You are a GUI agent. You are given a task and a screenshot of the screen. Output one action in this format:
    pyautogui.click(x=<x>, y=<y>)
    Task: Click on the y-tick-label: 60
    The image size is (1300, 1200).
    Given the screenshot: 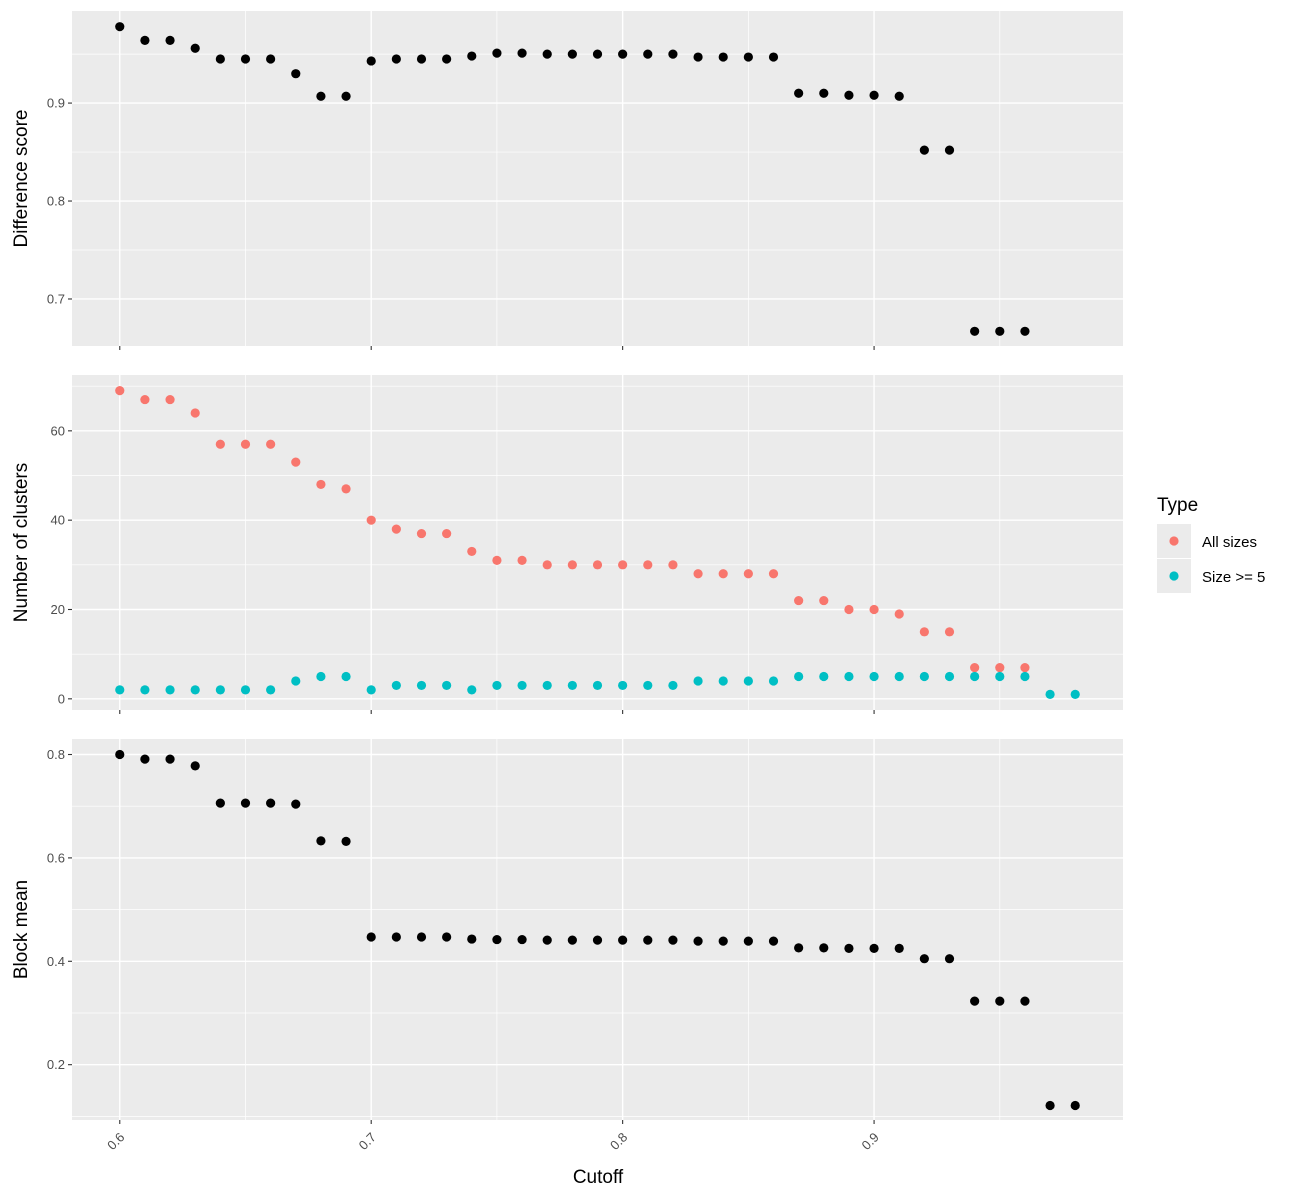 What is the action you would take?
    pyautogui.click(x=58, y=430)
    